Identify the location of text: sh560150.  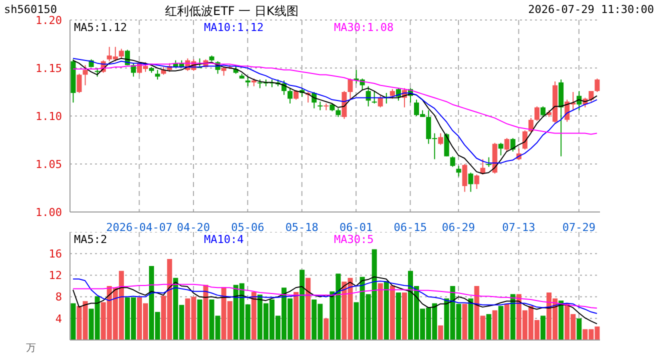
(30, 9).